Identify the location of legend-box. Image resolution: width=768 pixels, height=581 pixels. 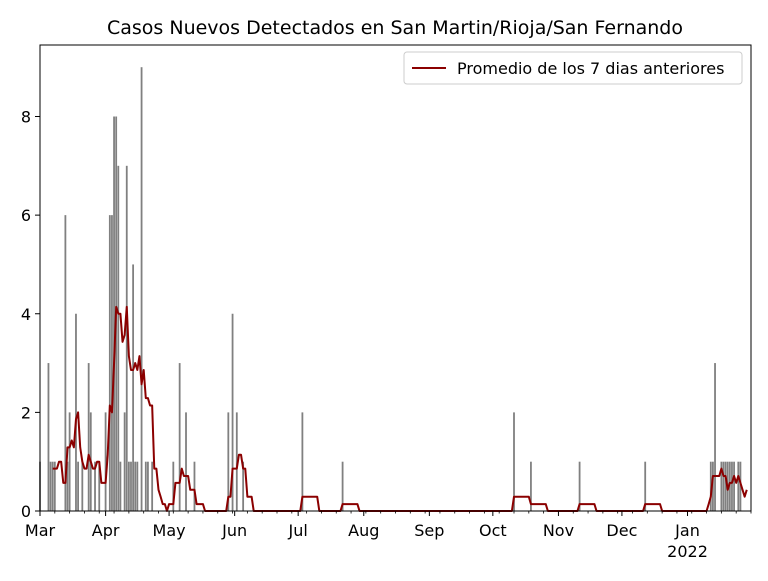
(573, 68).